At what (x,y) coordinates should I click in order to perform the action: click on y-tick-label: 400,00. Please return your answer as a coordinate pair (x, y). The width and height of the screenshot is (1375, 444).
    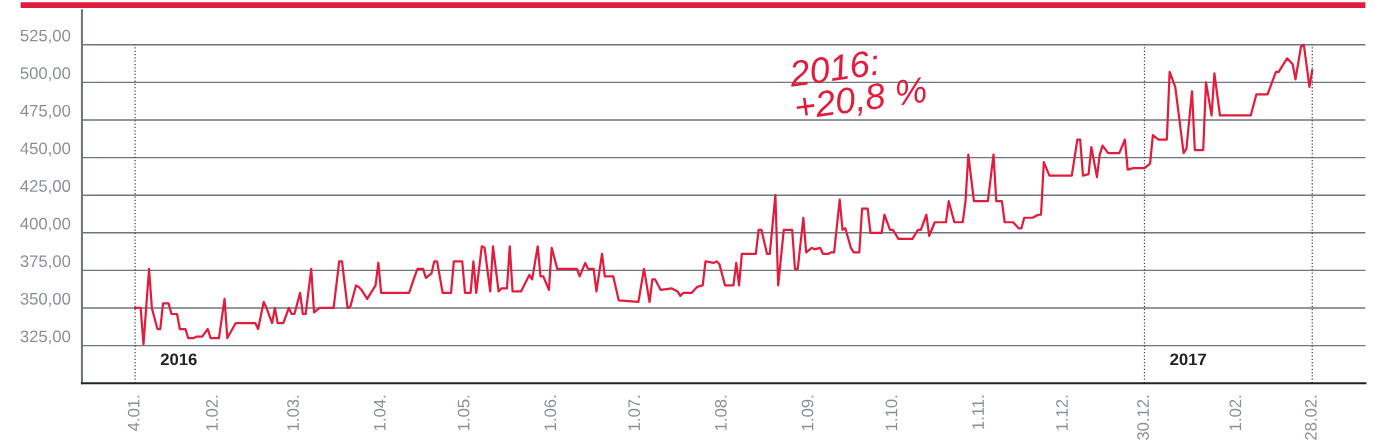
    Looking at the image, I should click on (45, 224).